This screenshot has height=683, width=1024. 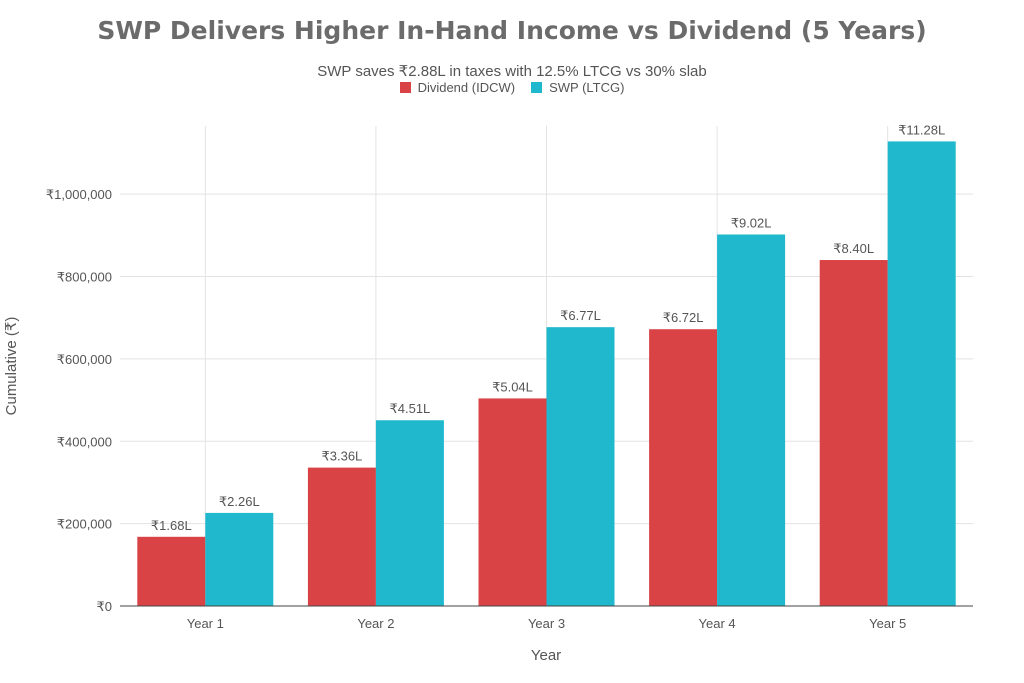 What do you see at coordinates (84, 277) in the screenshot?
I see `y-tick-label: ₹800,000` at bounding box center [84, 277].